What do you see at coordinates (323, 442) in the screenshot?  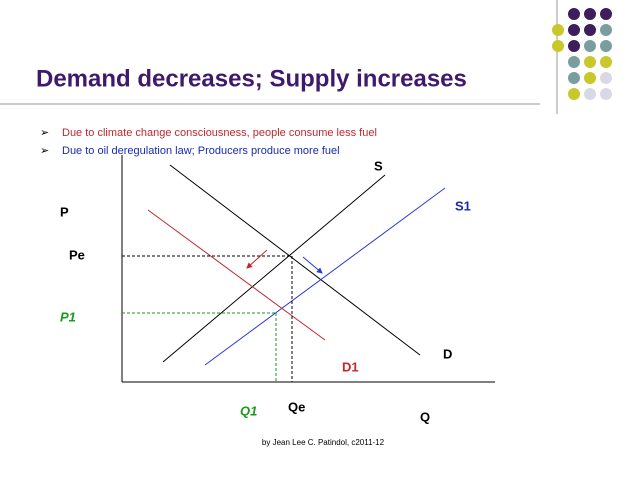 I see `footer: by Jean Lee C. Patindol, c2011-12` at bounding box center [323, 442].